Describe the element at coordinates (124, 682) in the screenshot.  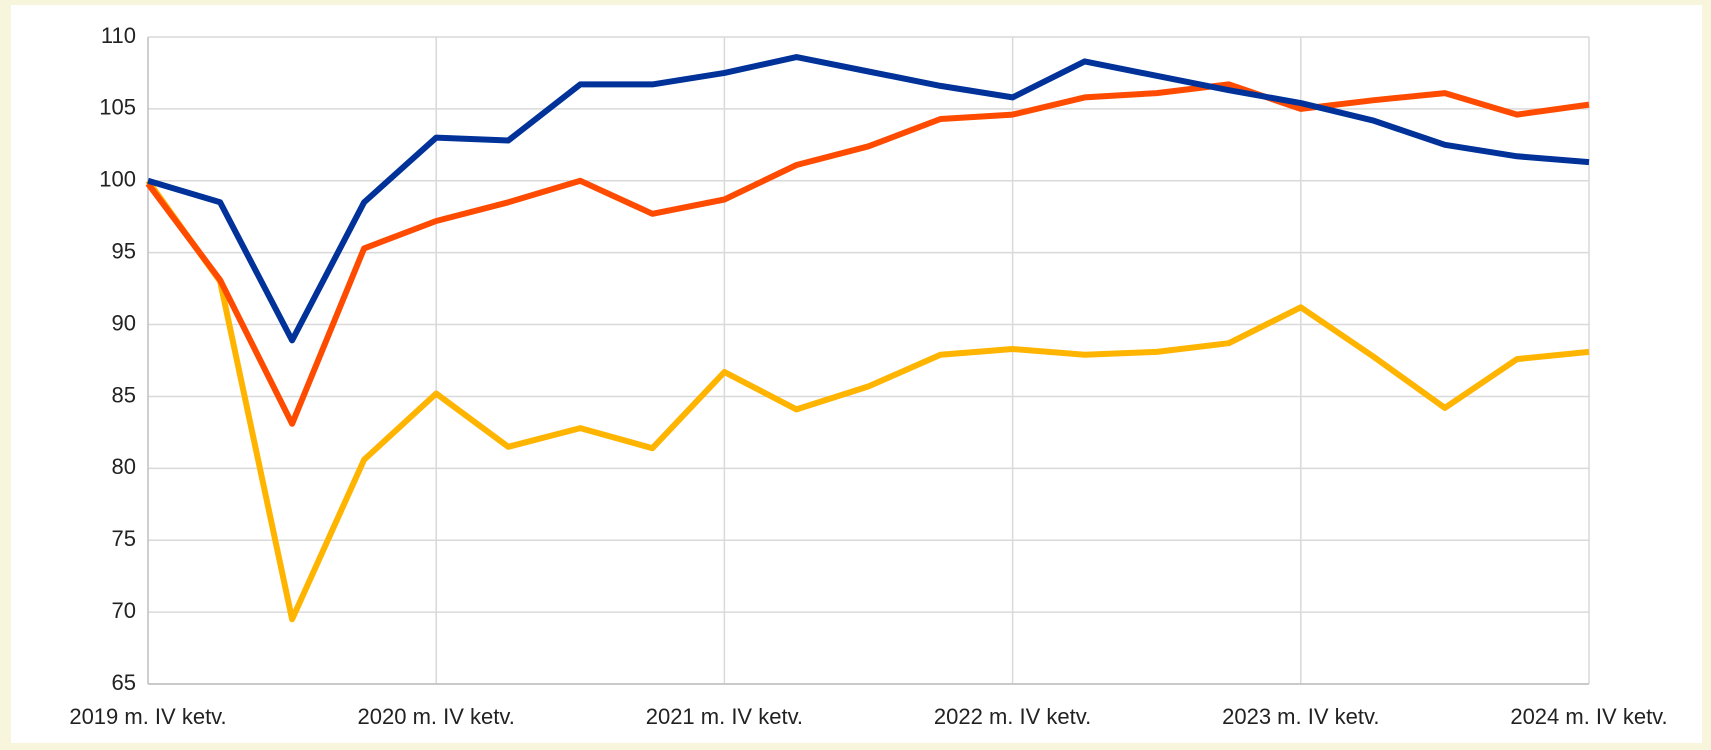
I see `y-tick-label: 65` at that location.